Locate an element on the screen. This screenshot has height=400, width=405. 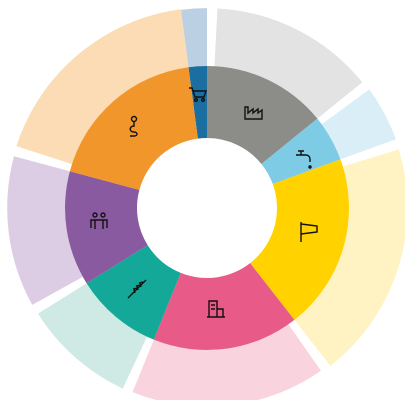
people-icon is located at coordinates (99, 220).